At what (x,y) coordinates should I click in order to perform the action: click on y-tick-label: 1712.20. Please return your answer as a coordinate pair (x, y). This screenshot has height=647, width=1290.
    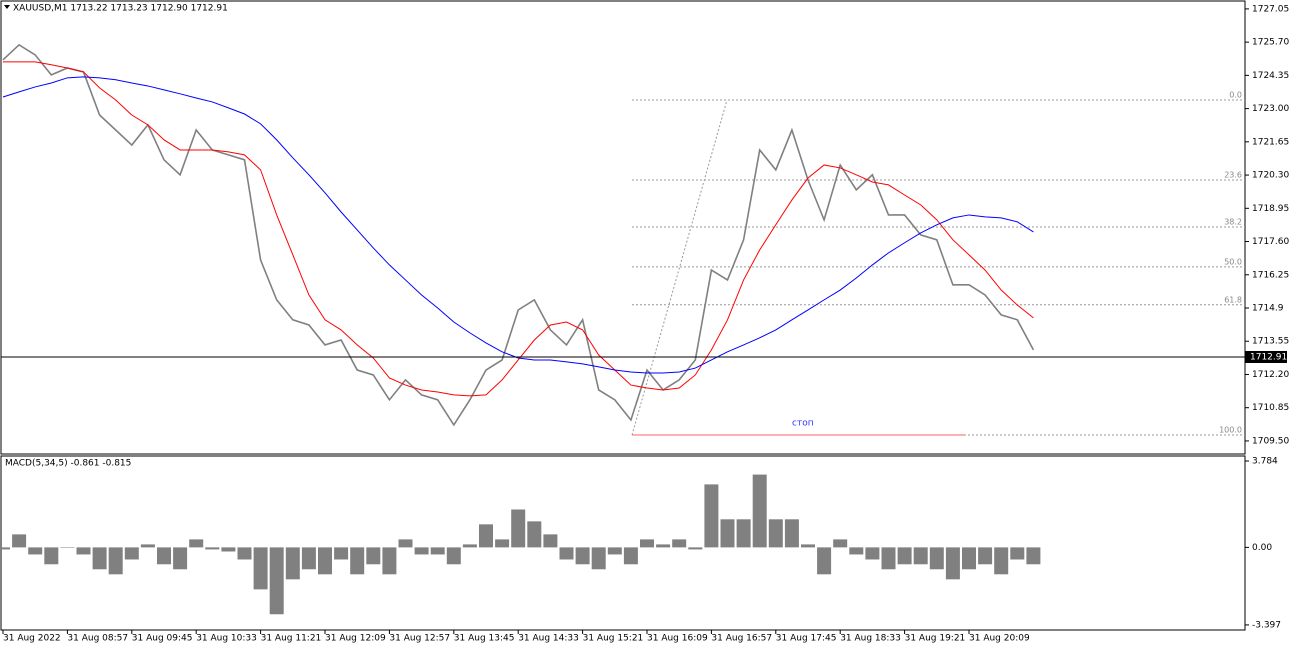
    Looking at the image, I should click on (1270, 375).